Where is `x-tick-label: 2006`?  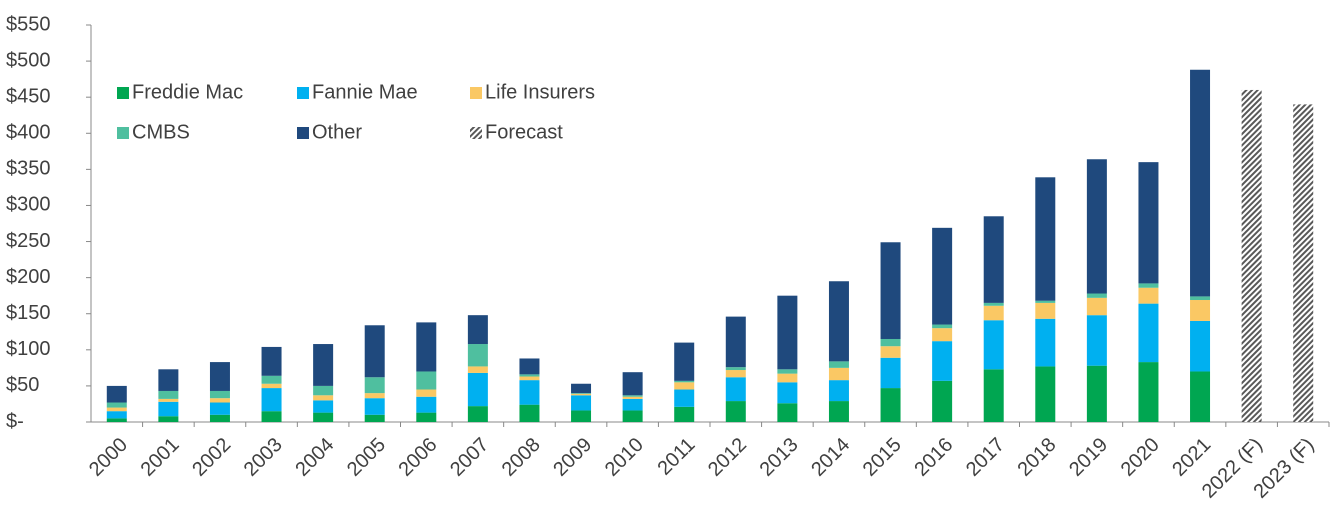
x-tick-label: 2006 is located at coordinates (418, 457).